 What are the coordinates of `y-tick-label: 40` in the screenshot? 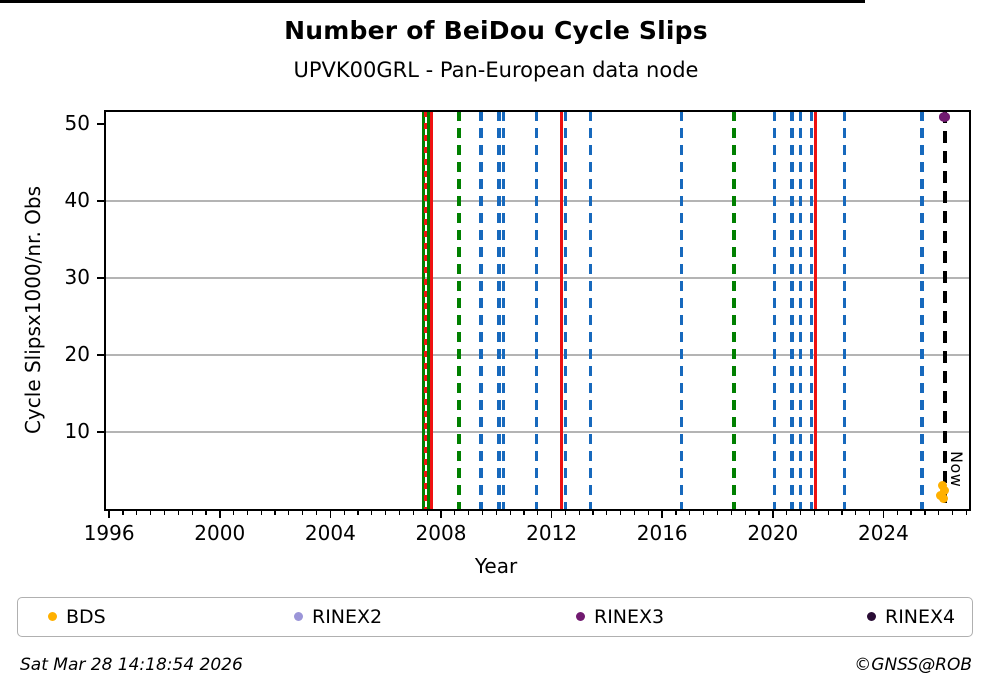 It's located at (77, 200).